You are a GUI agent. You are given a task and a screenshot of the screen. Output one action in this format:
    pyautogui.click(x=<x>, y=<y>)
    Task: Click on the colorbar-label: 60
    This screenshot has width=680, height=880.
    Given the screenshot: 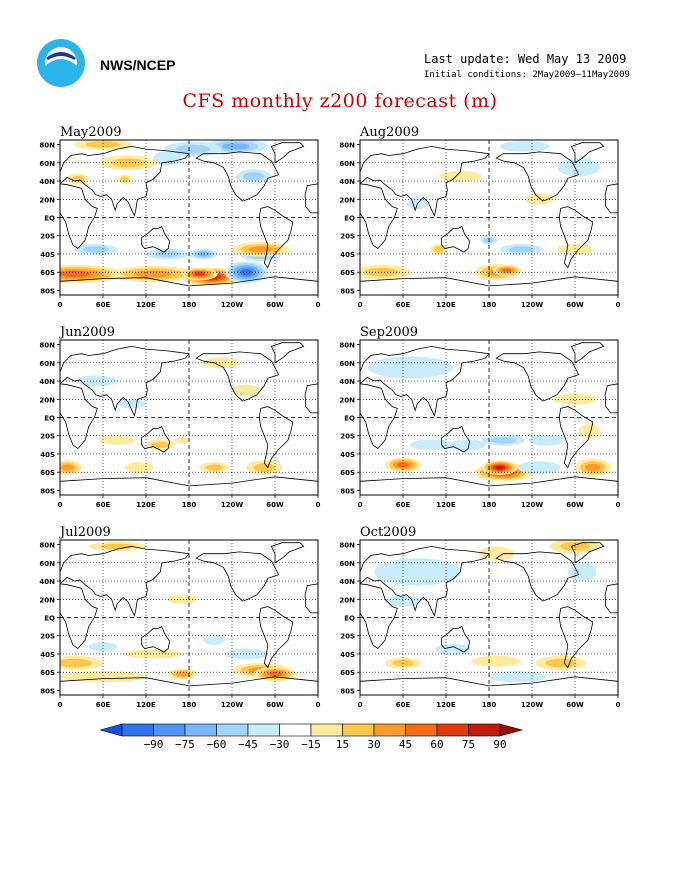 What is the action you would take?
    pyautogui.click(x=436, y=744)
    